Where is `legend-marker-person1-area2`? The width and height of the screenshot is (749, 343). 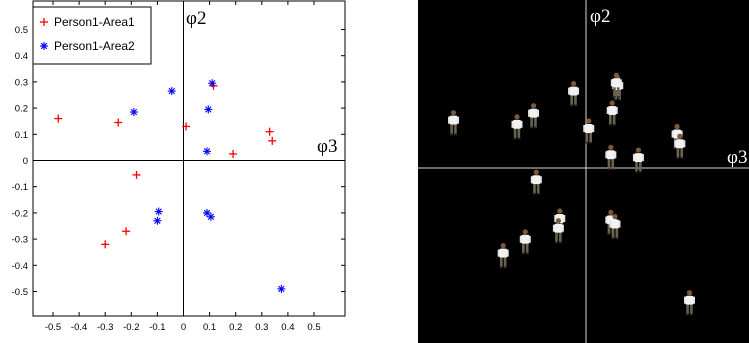 legend-marker-person1-area2 is located at coordinates (44, 46).